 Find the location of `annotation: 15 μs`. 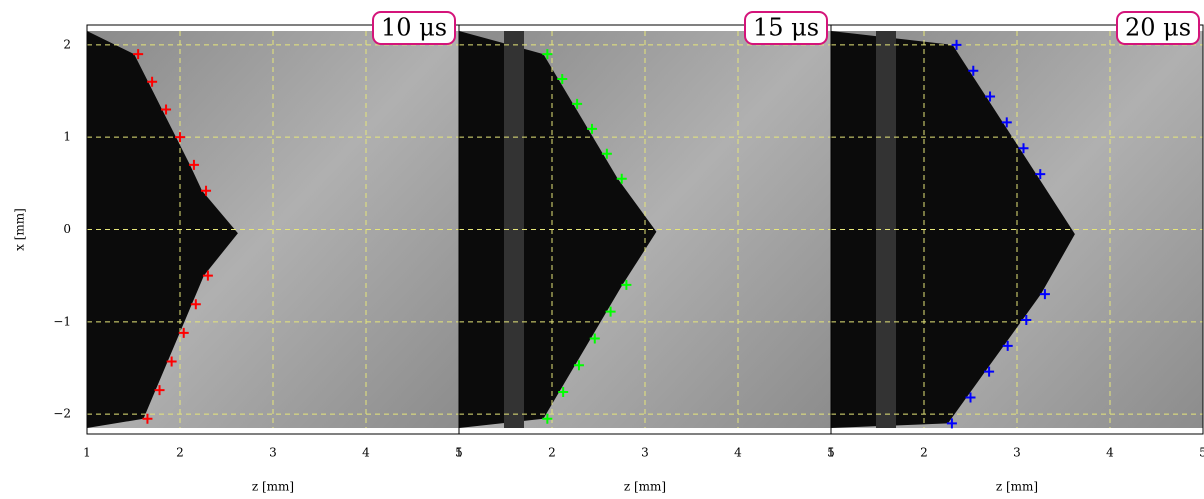

annotation: 15 μs is located at coordinates (786, 28).